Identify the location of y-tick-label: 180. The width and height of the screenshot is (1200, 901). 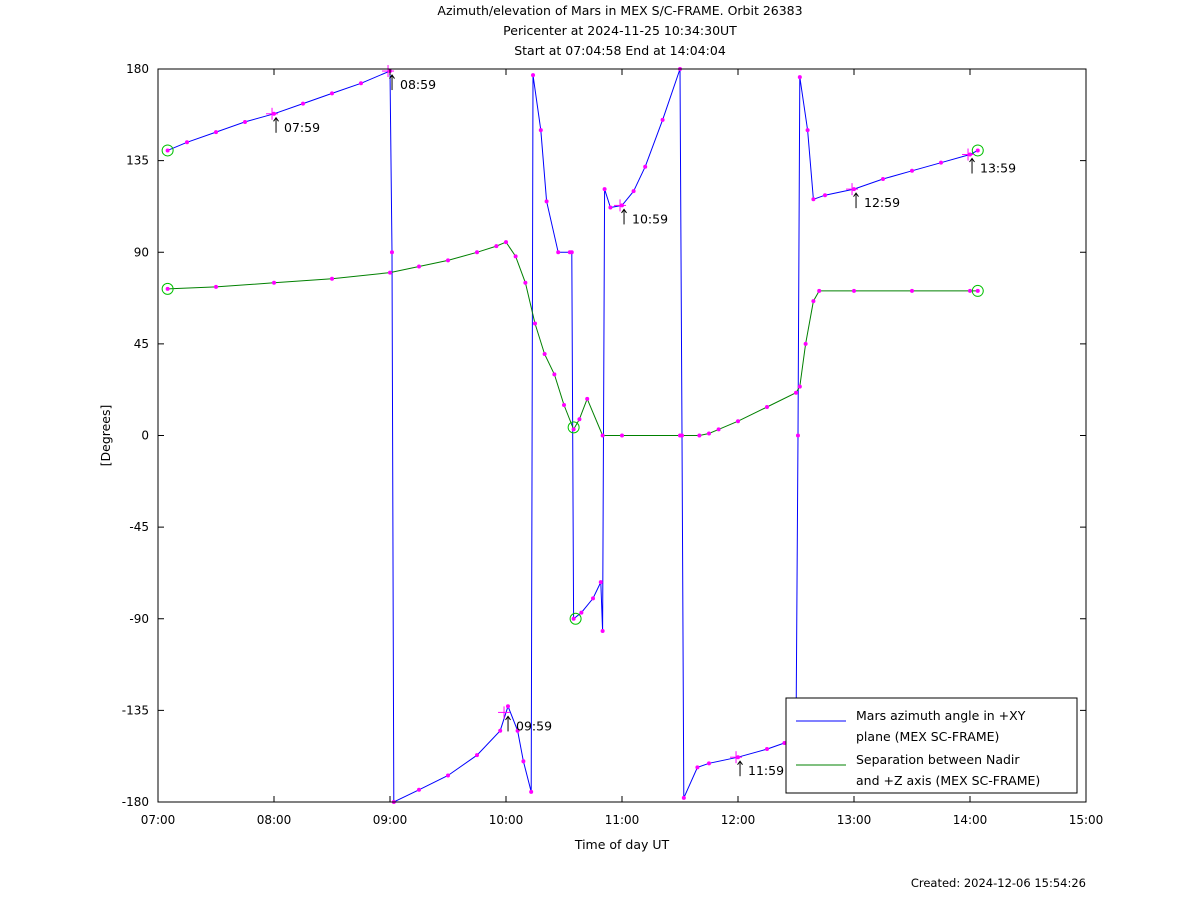
(137, 69).